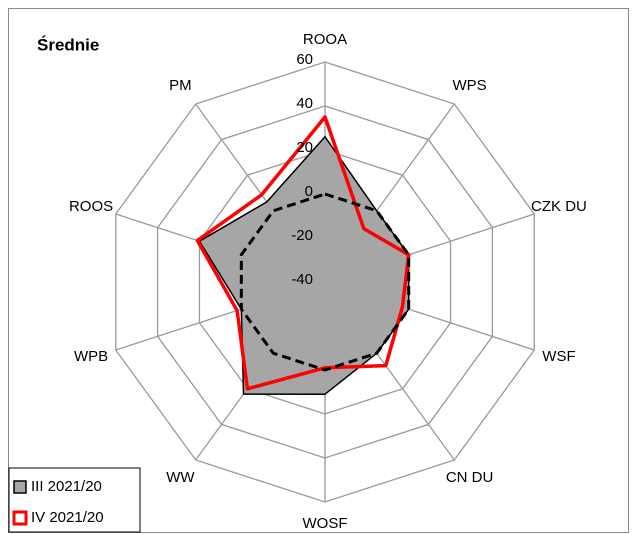 This screenshot has height=534, width=633. I want to click on category-label: WSF, so click(558, 356).